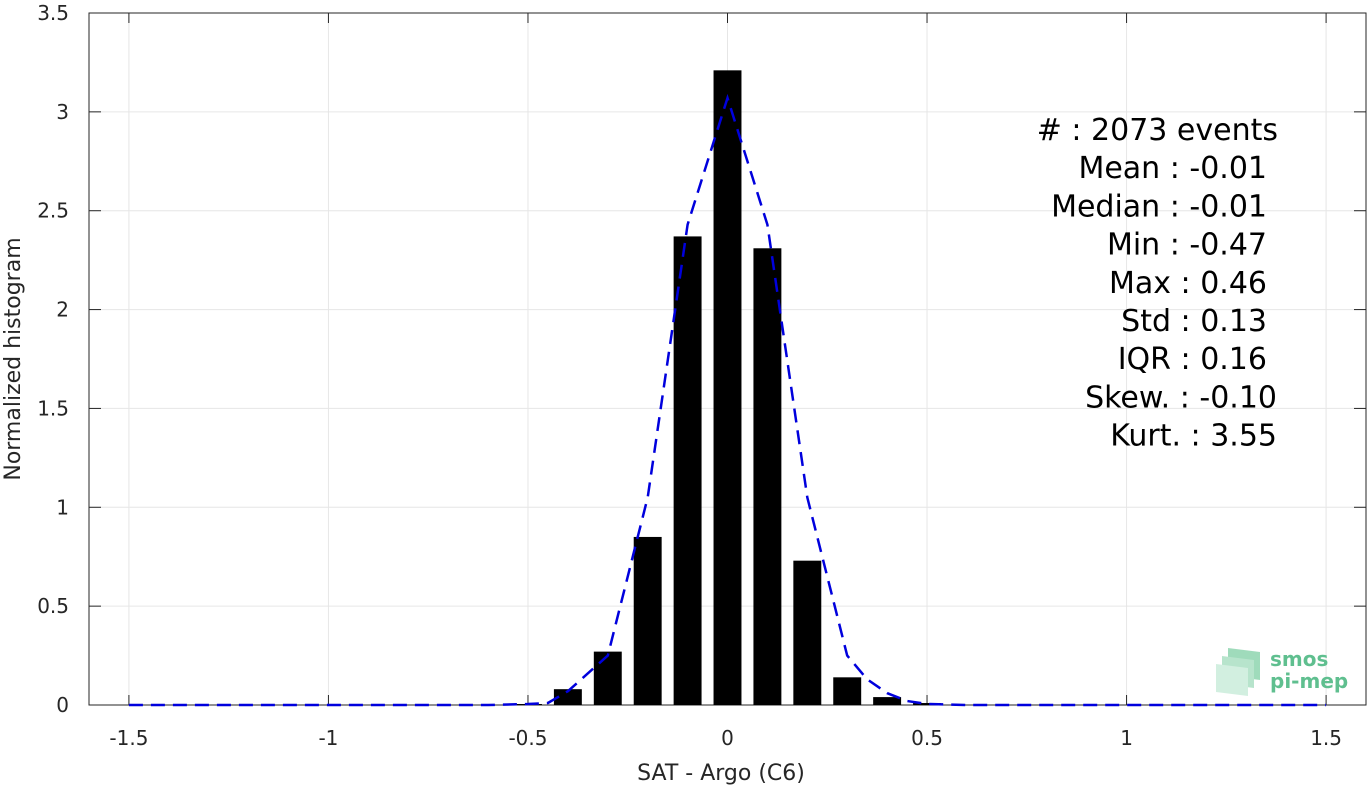 The height and width of the screenshot is (787, 1367). What do you see at coordinates (1181, 397) in the screenshot?
I see `stat-line: Skew. : -0.10` at bounding box center [1181, 397].